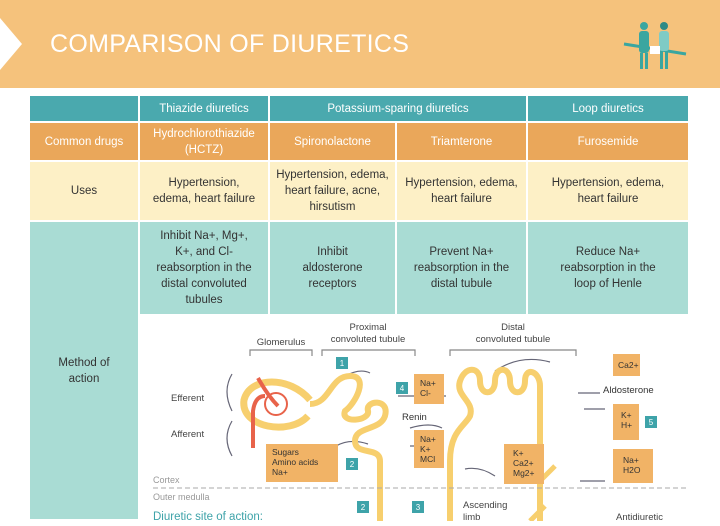 Image resolution: width=720 pixels, height=526 pixels. What do you see at coordinates (205, 142) in the screenshot?
I see `drug-hctz: Hydrochlorothiazide (HCTZ)` at bounding box center [205, 142].